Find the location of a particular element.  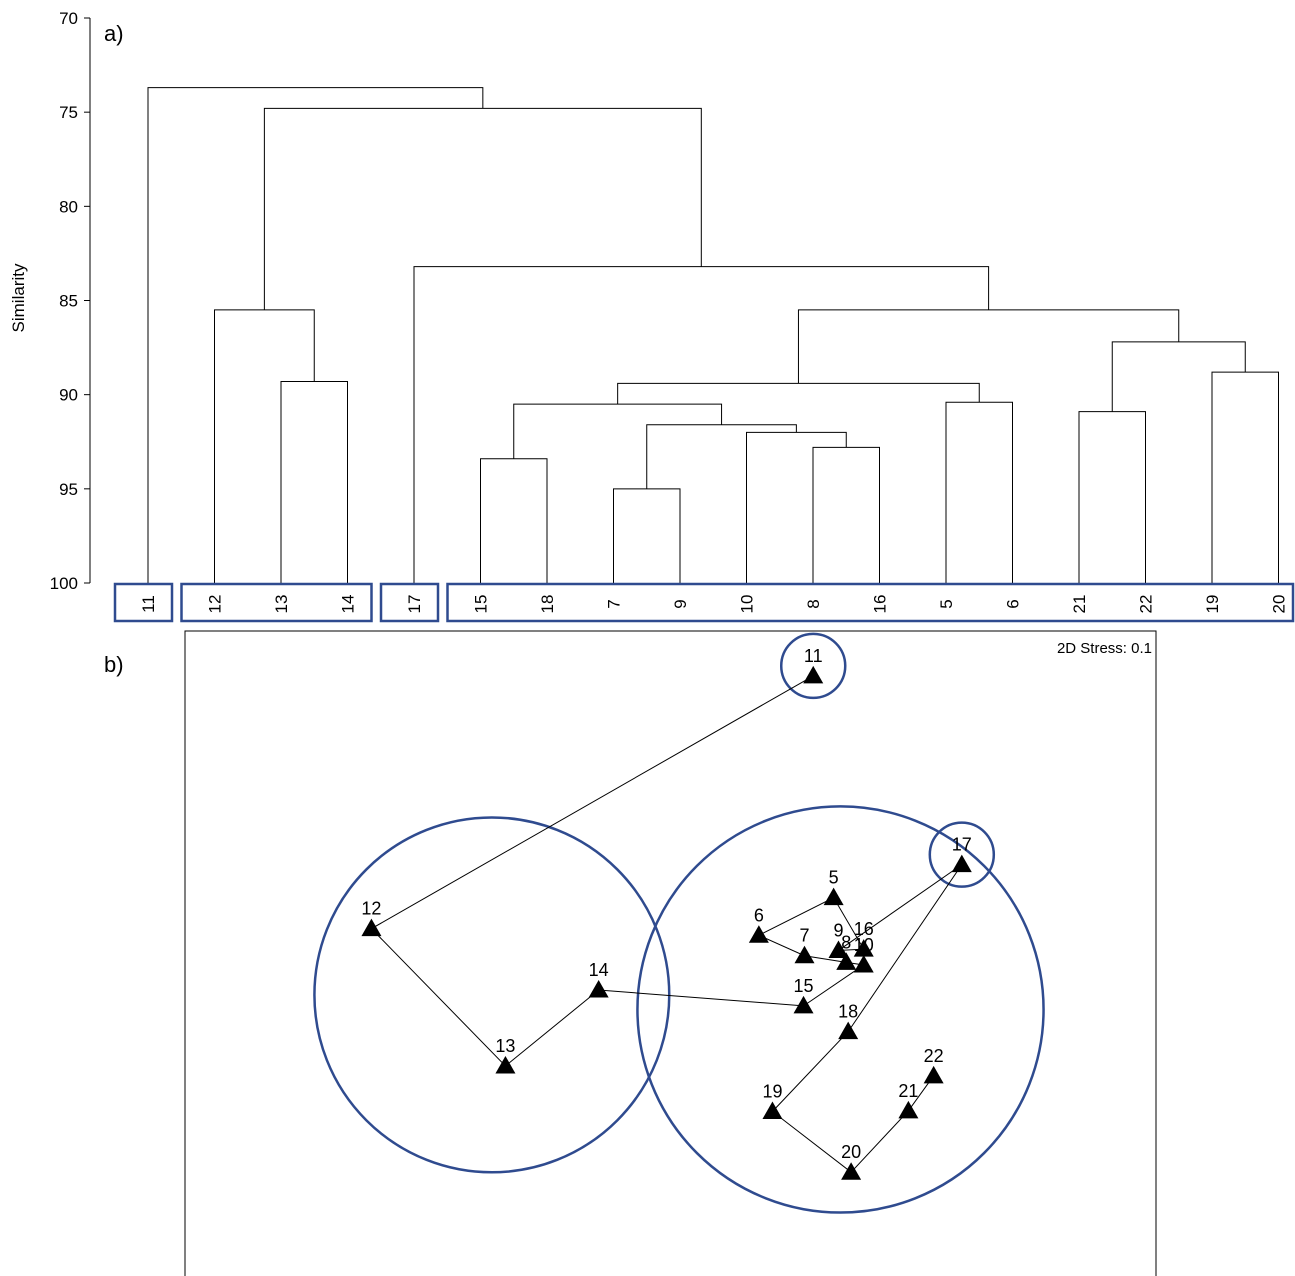

y-tick-label: 75 is located at coordinates (68, 112).